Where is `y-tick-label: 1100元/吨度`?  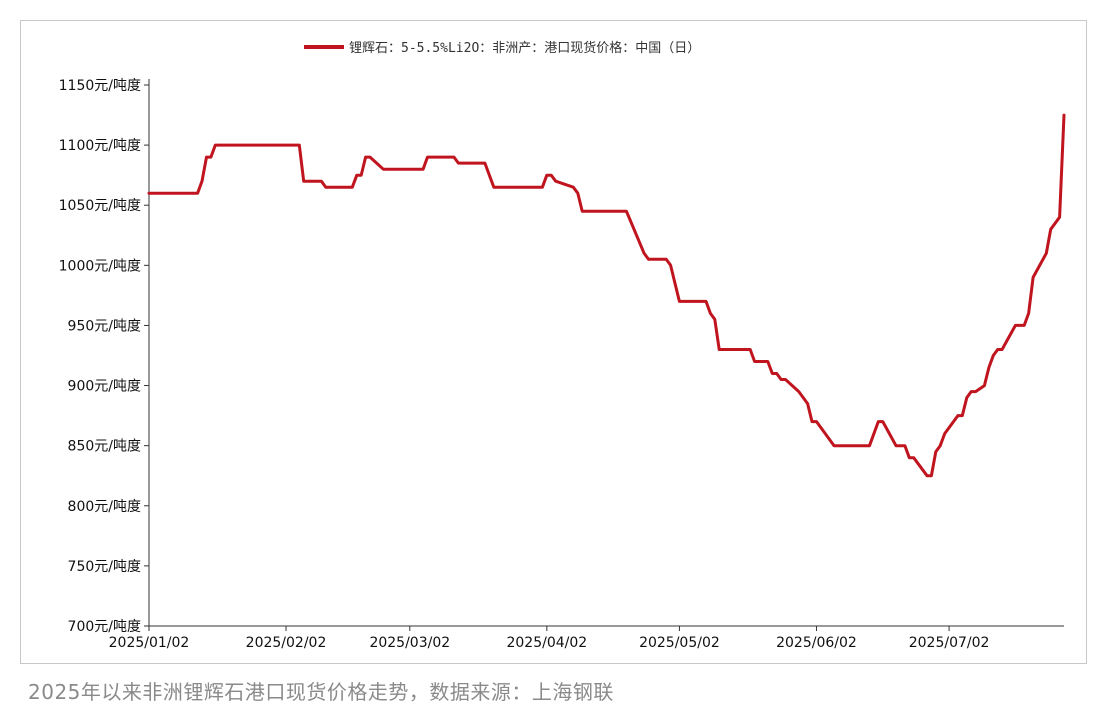 y-tick-label: 1100元/吨度 is located at coordinates (100, 146).